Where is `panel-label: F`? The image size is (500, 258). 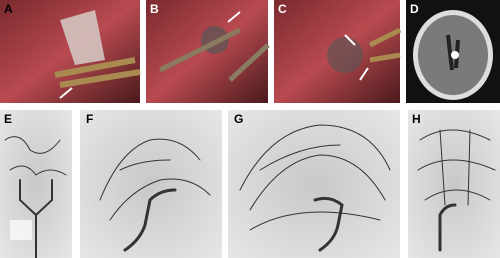 panel-label: F is located at coordinates (89, 119).